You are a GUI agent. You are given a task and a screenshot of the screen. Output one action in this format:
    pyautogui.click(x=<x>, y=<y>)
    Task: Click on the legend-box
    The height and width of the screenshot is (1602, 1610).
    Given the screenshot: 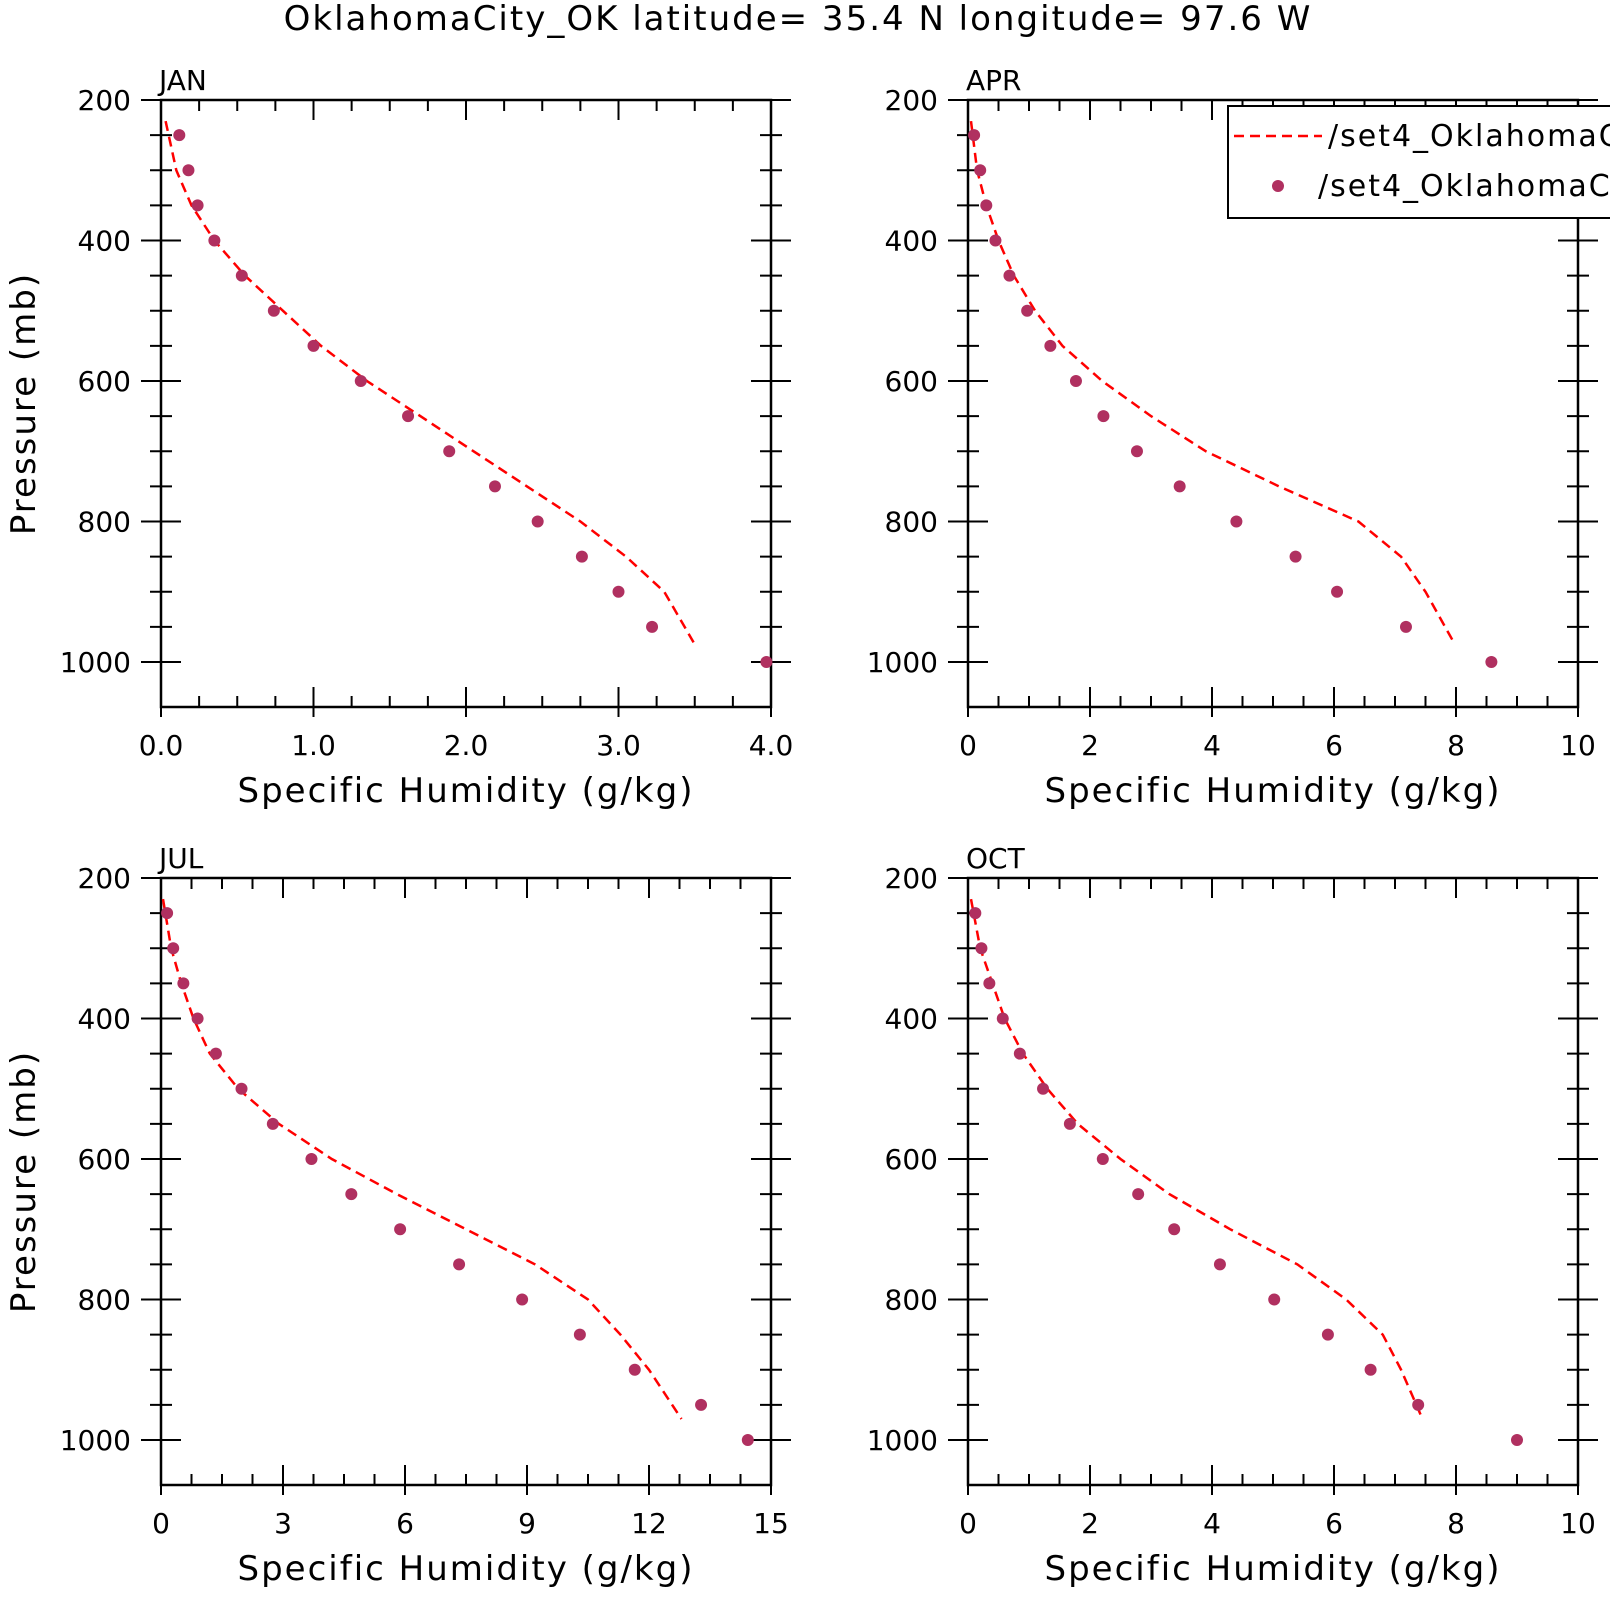 What is the action you would take?
    pyautogui.click(x=1418, y=162)
    